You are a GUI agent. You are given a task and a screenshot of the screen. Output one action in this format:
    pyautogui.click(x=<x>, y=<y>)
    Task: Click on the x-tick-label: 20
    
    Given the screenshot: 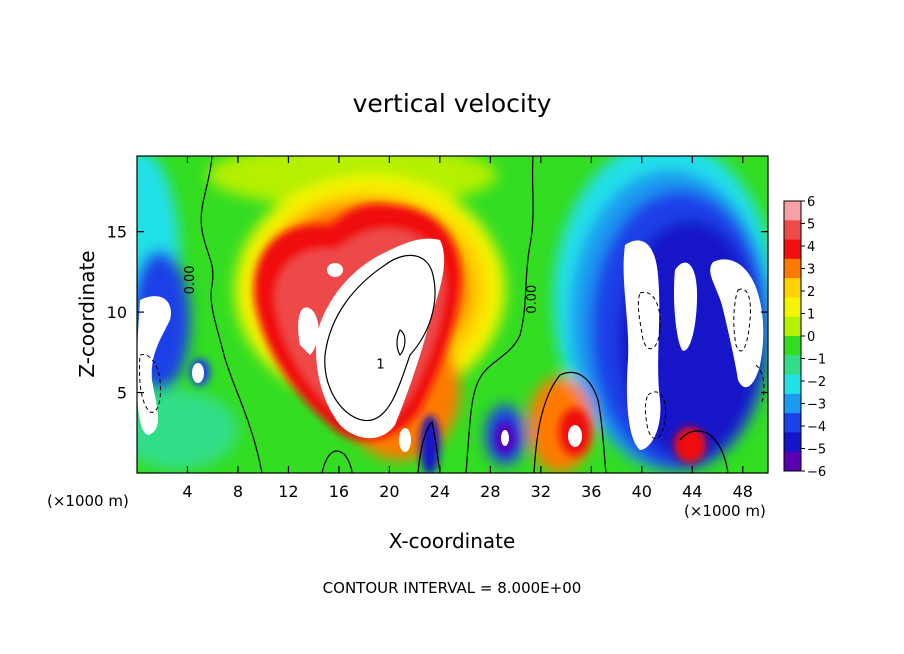 What is the action you would take?
    pyautogui.click(x=389, y=491)
    